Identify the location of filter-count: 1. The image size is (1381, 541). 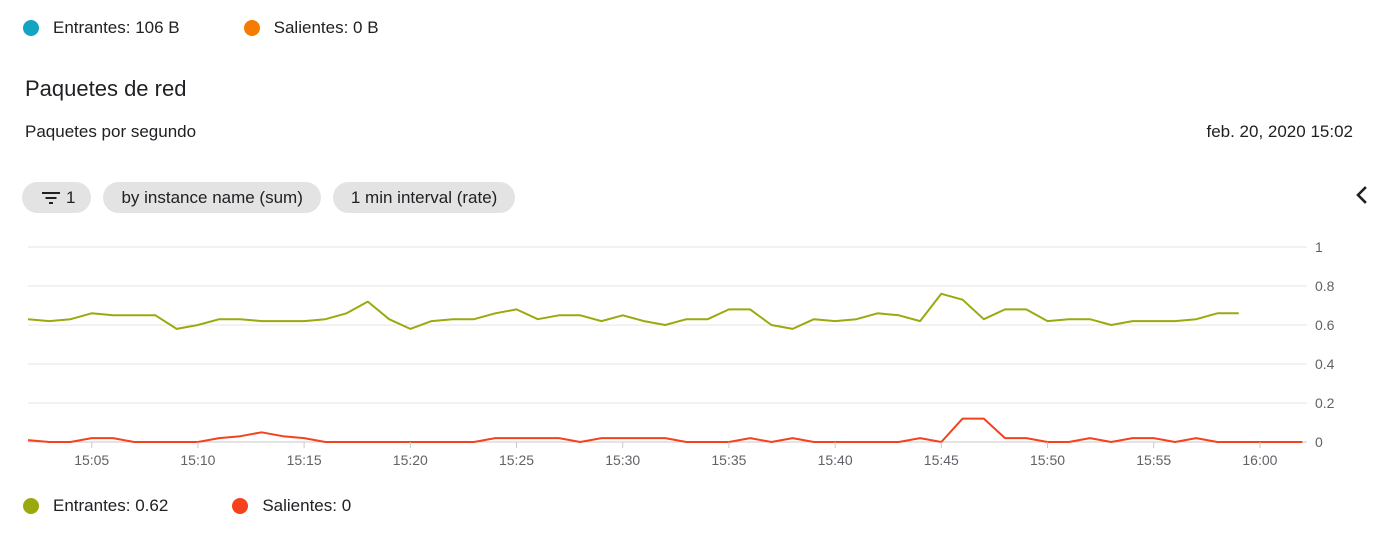
(71, 197).